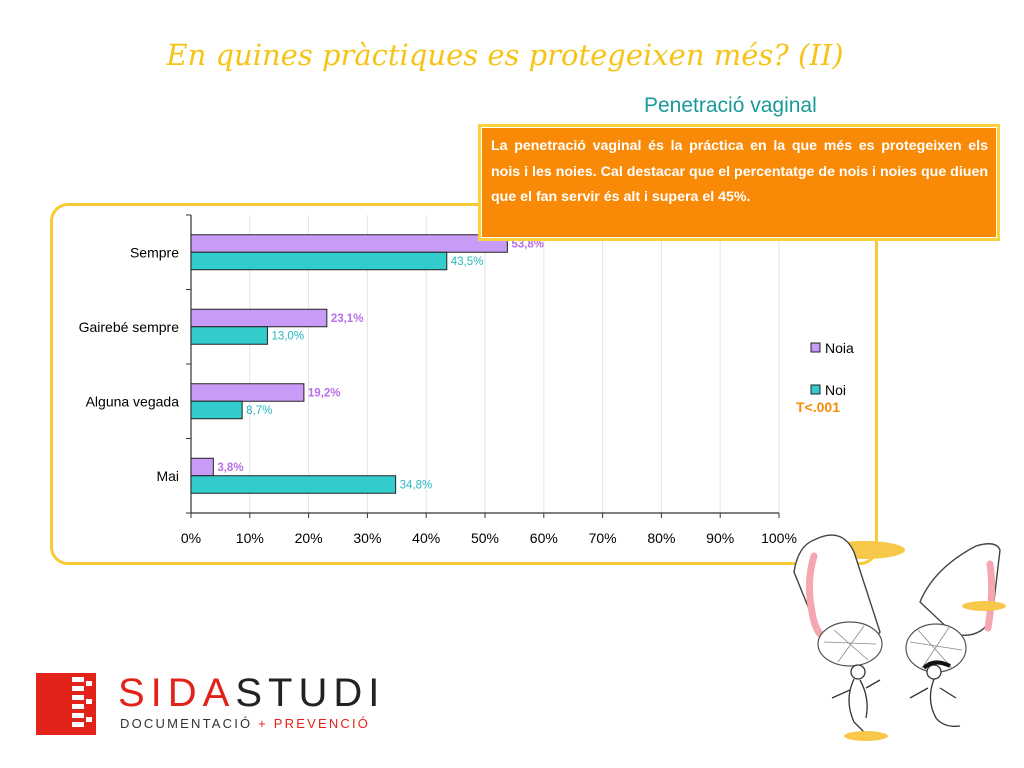 This screenshot has height=768, width=1024. Describe the element at coordinates (154, 252) in the screenshot. I see `category-label: Sempre` at that location.